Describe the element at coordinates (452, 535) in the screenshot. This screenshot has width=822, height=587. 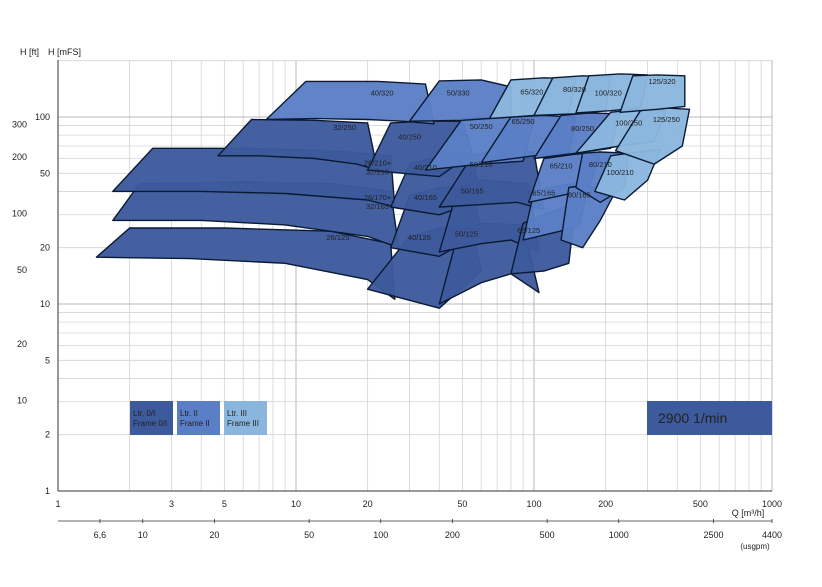
I see `usgpm-tick-label: 200` at that location.